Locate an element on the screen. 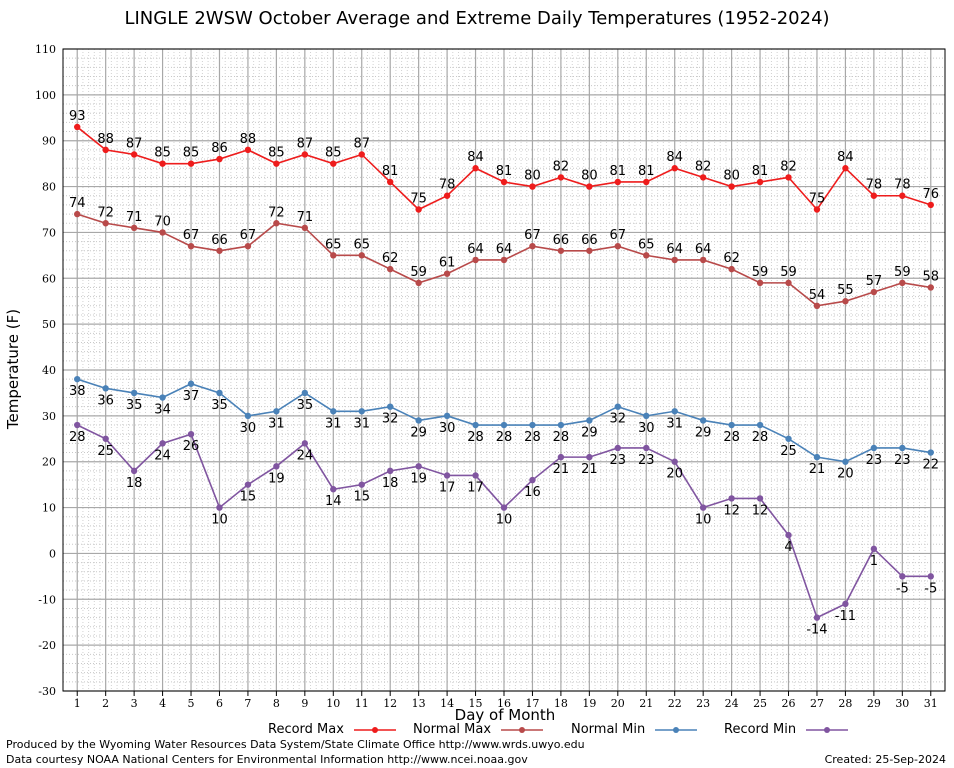  y-tick-label: -30 is located at coordinates (47, 691).